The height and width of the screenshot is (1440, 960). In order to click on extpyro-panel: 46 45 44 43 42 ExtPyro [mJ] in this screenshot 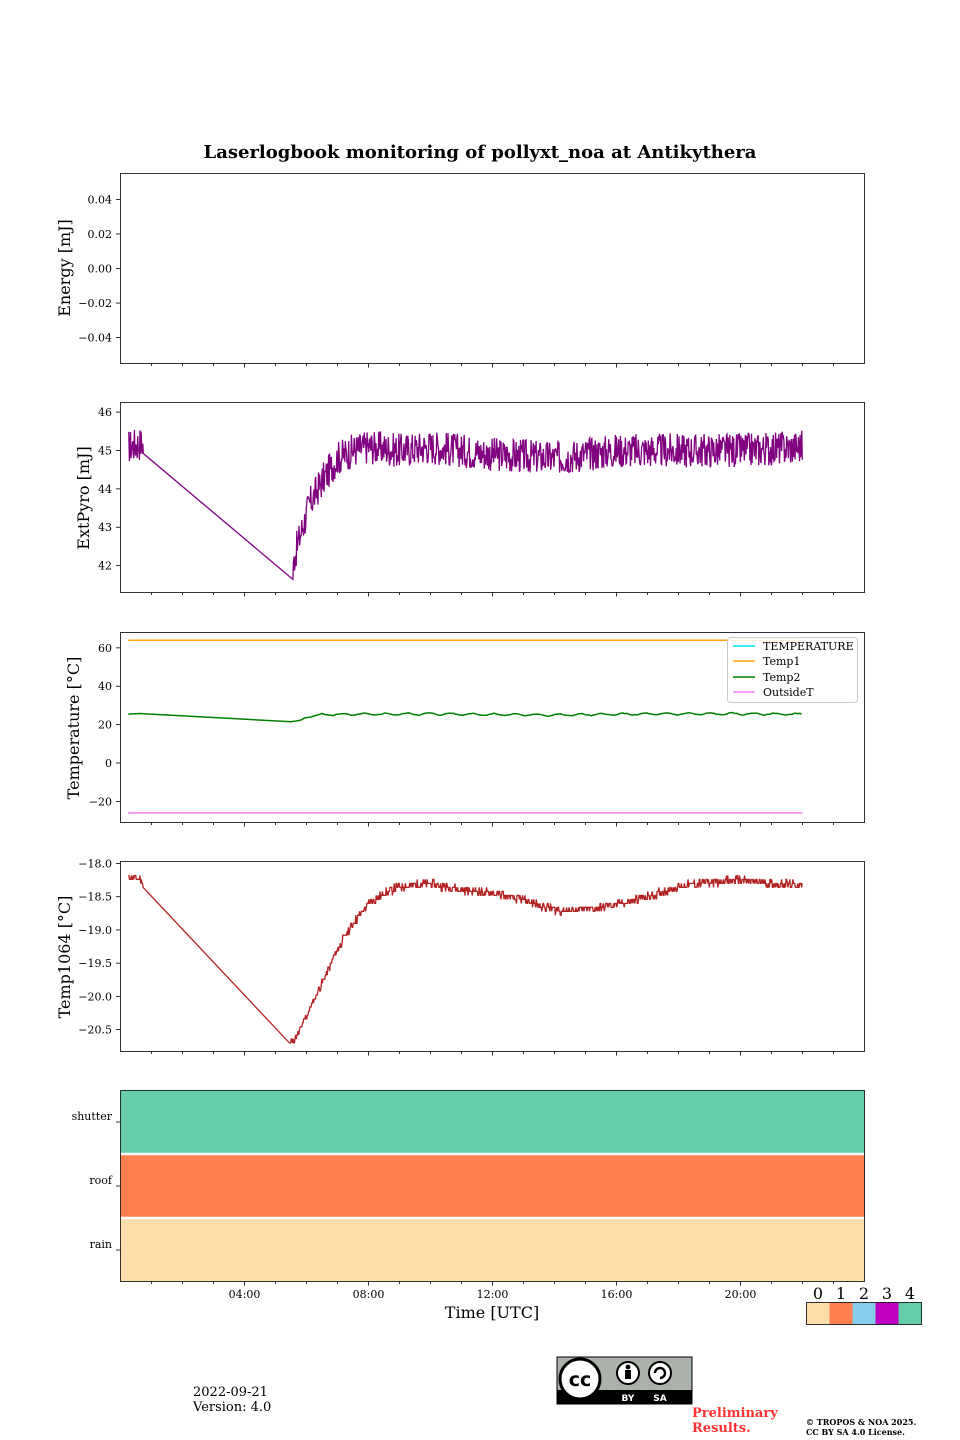, I will do `click(469, 499)`.